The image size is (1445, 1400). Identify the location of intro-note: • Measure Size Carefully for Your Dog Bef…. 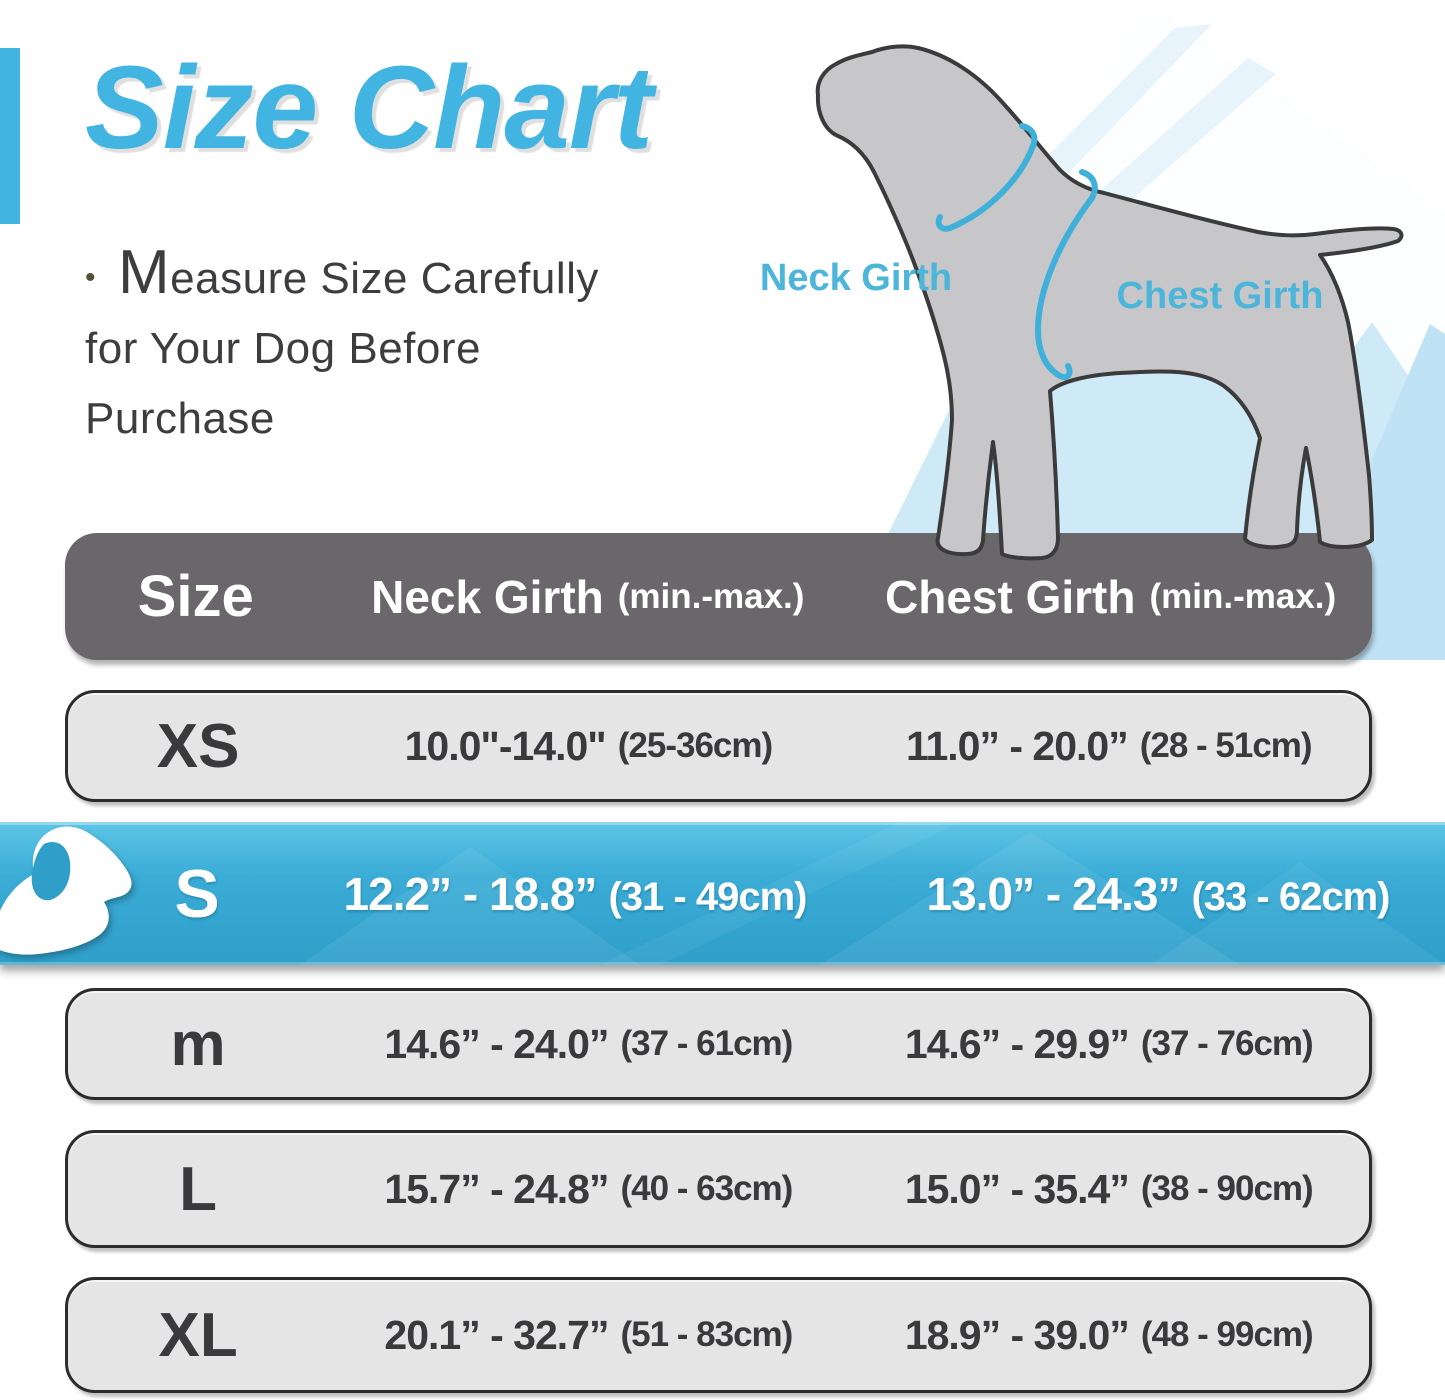
(405, 346).